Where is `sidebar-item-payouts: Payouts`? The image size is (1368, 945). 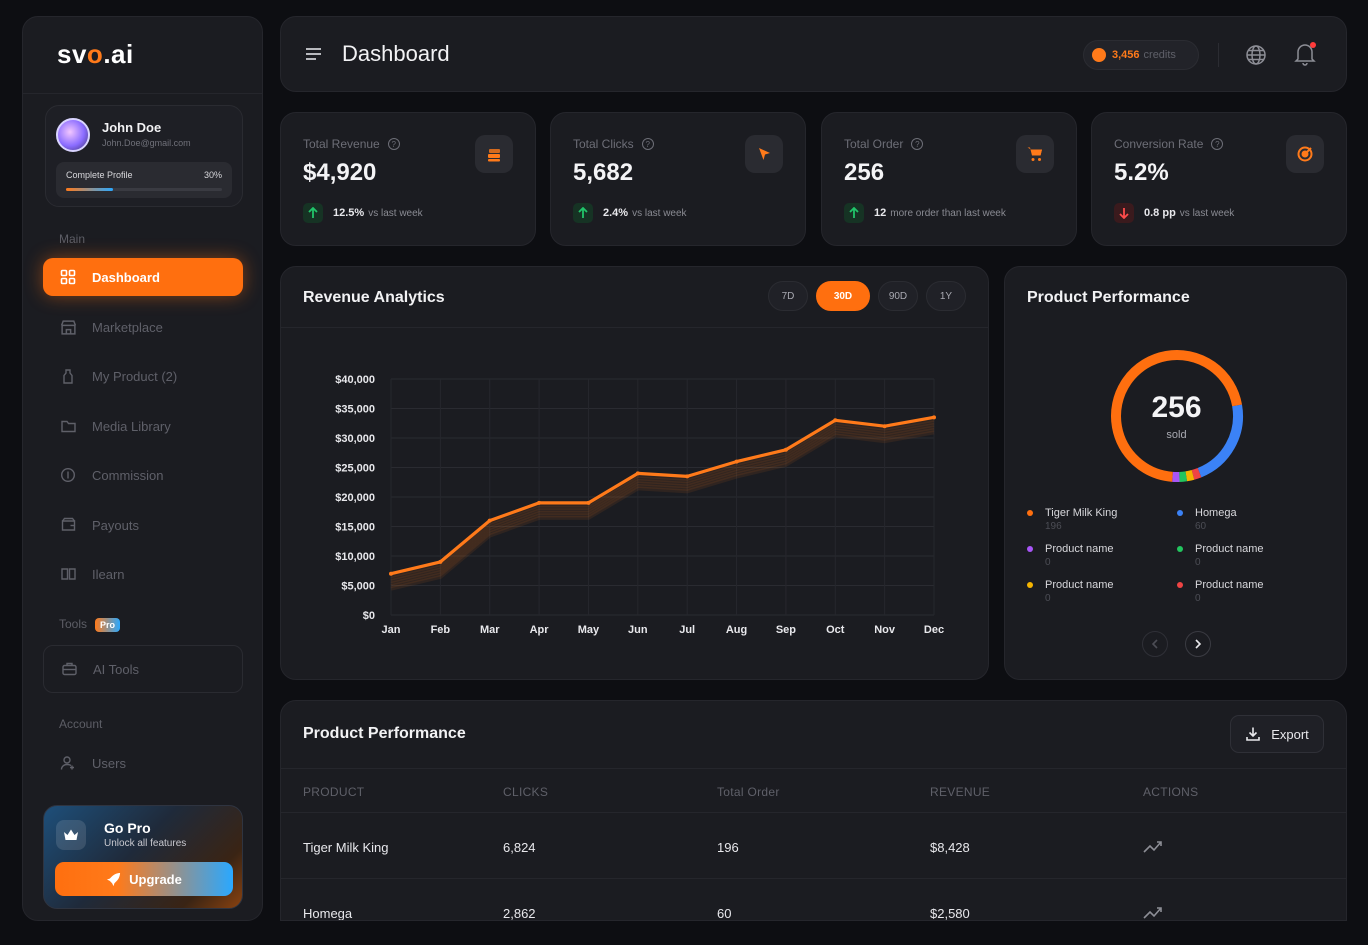
sidebar-item-payouts: Payouts is located at coordinates (143, 525).